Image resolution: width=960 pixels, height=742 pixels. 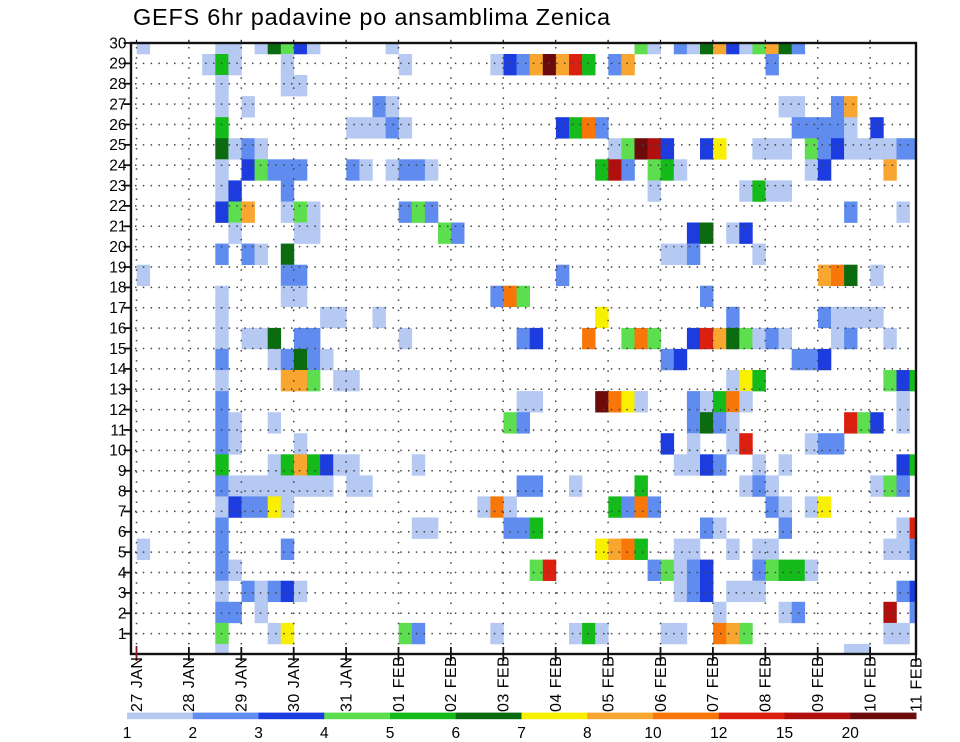 I want to click on svg-text: 10 FEB, so click(x=870, y=684).